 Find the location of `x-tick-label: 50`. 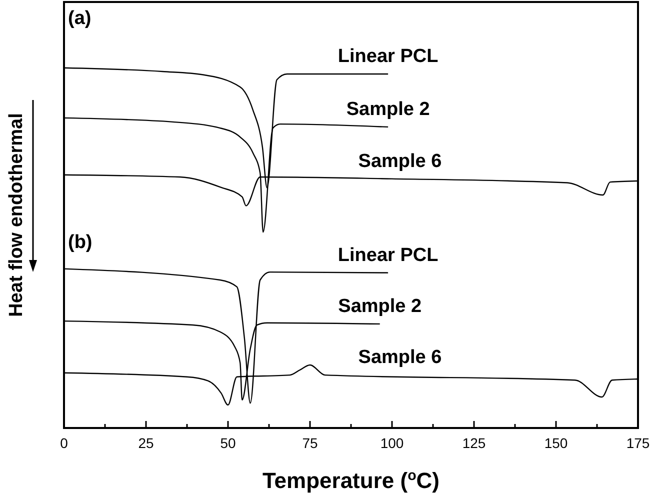

x-tick-label: 50 is located at coordinates (228, 443).